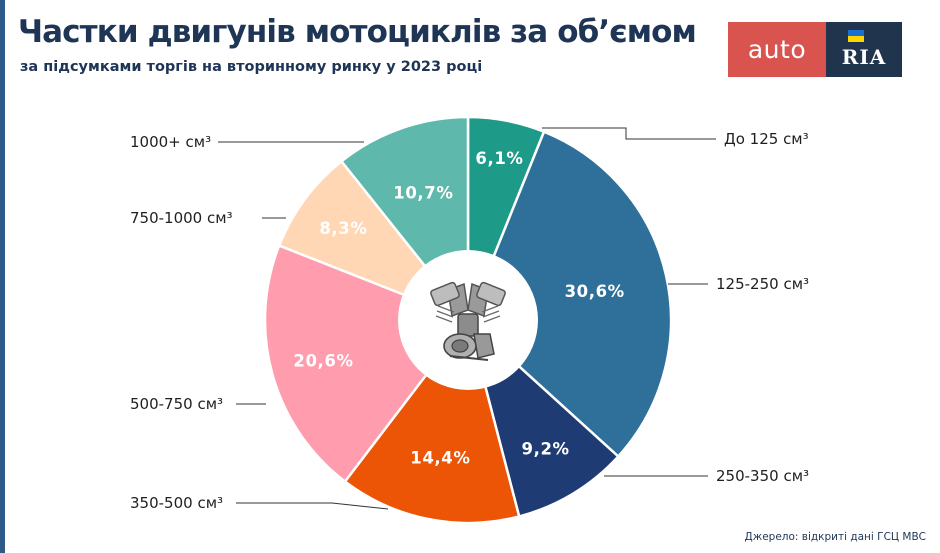  Describe the element at coordinates (343, 228) in the screenshot. I see `slice-value-label: 8,3%` at that location.